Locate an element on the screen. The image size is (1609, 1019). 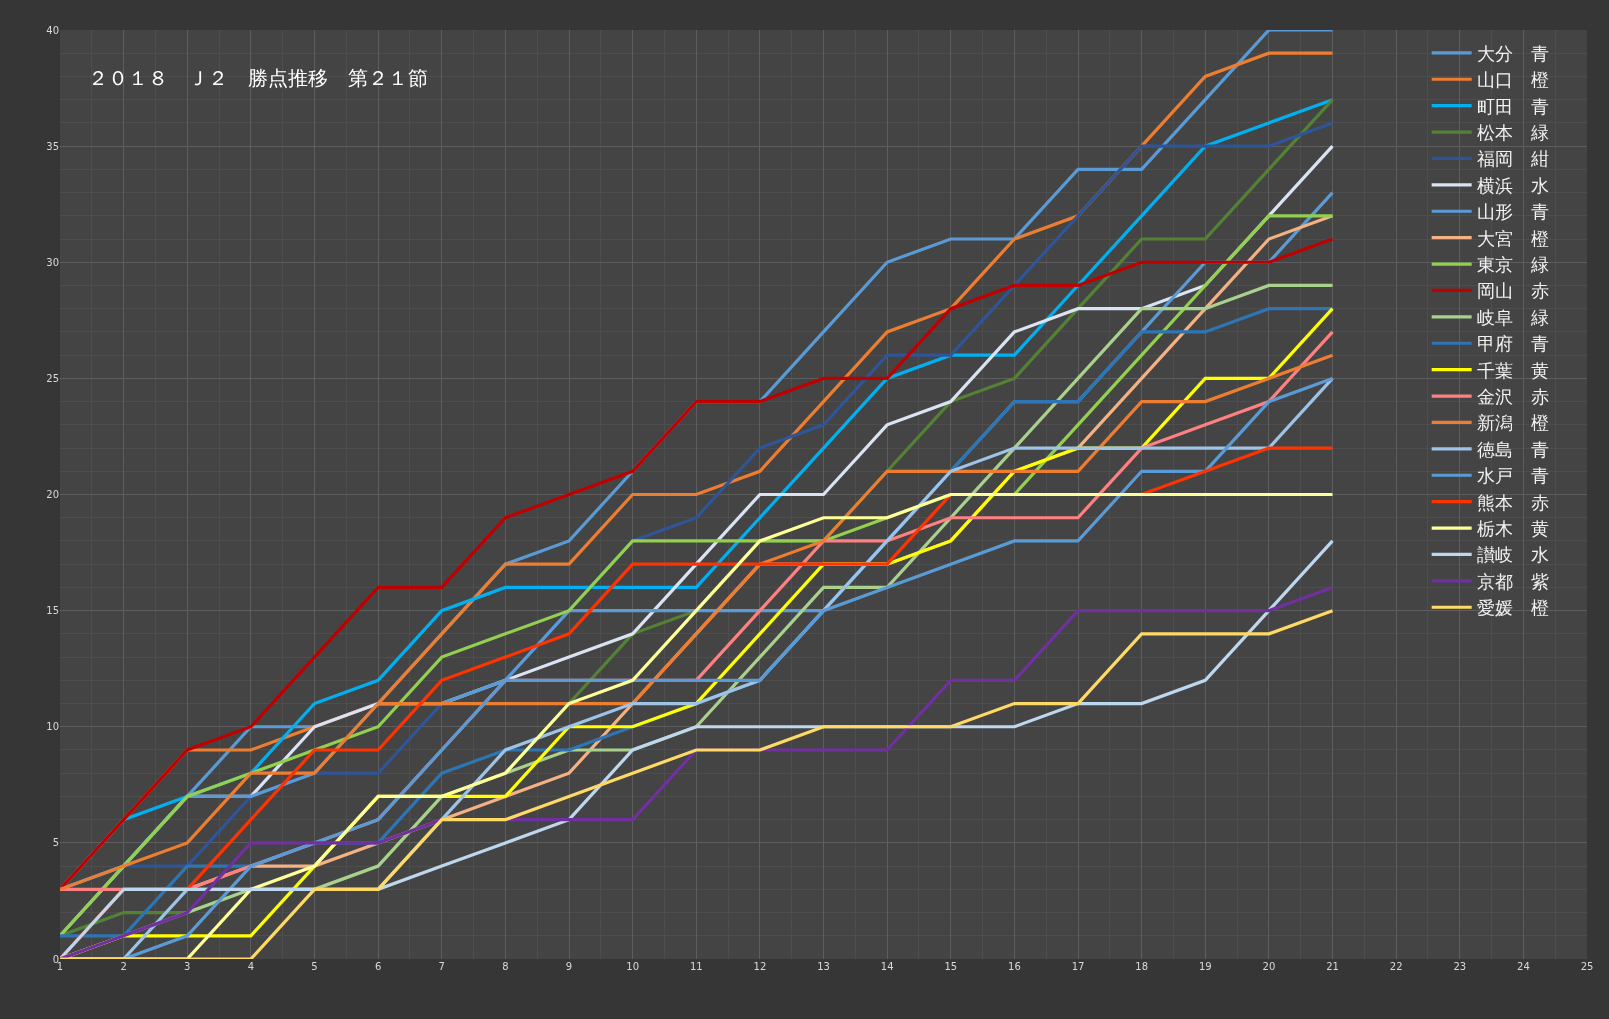
legend-label: 京都 紫 is located at coordinates (1512, 581).